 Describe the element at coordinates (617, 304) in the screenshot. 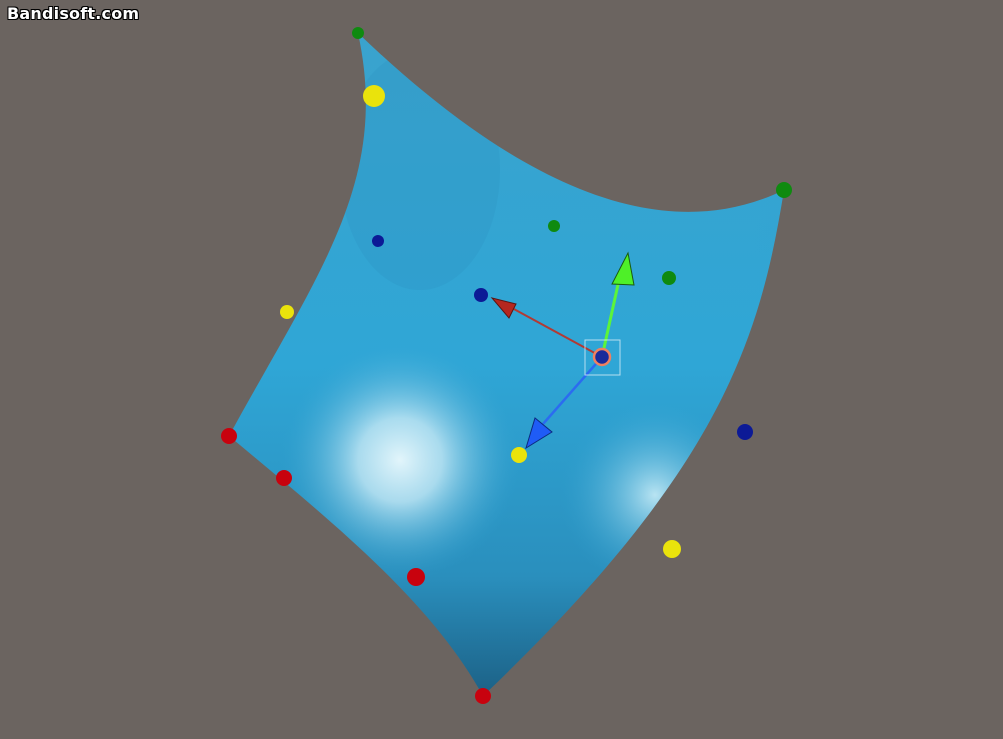

I see `y-axis-handle` at that location.